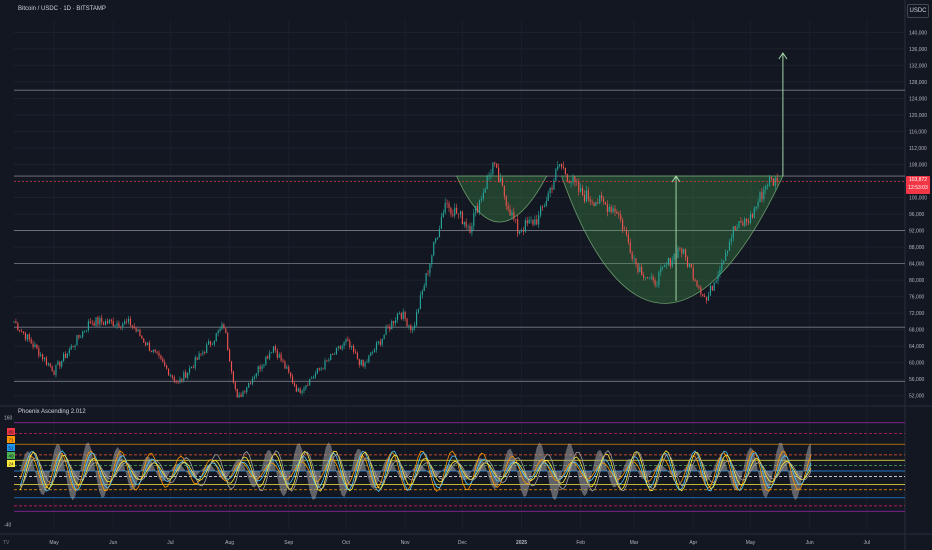  Describe the element at coordinates (580, 543) in the screenshot. I see `time-tick-label: Feb` at that location.